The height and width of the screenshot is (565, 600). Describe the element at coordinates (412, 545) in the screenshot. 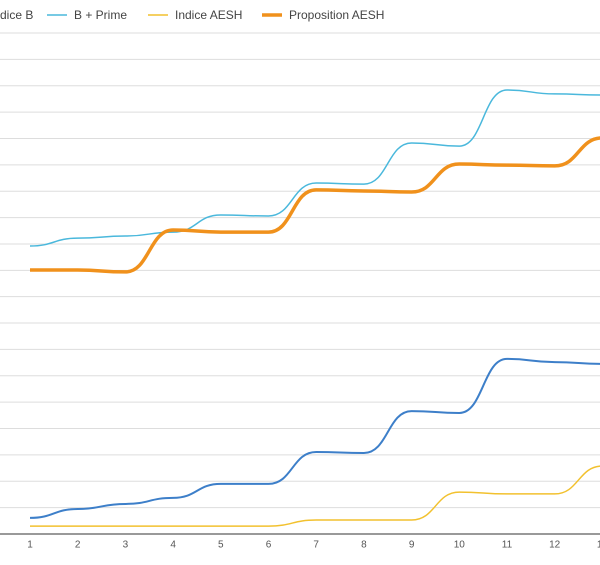

I see `x-tick-label: 9` at that location.